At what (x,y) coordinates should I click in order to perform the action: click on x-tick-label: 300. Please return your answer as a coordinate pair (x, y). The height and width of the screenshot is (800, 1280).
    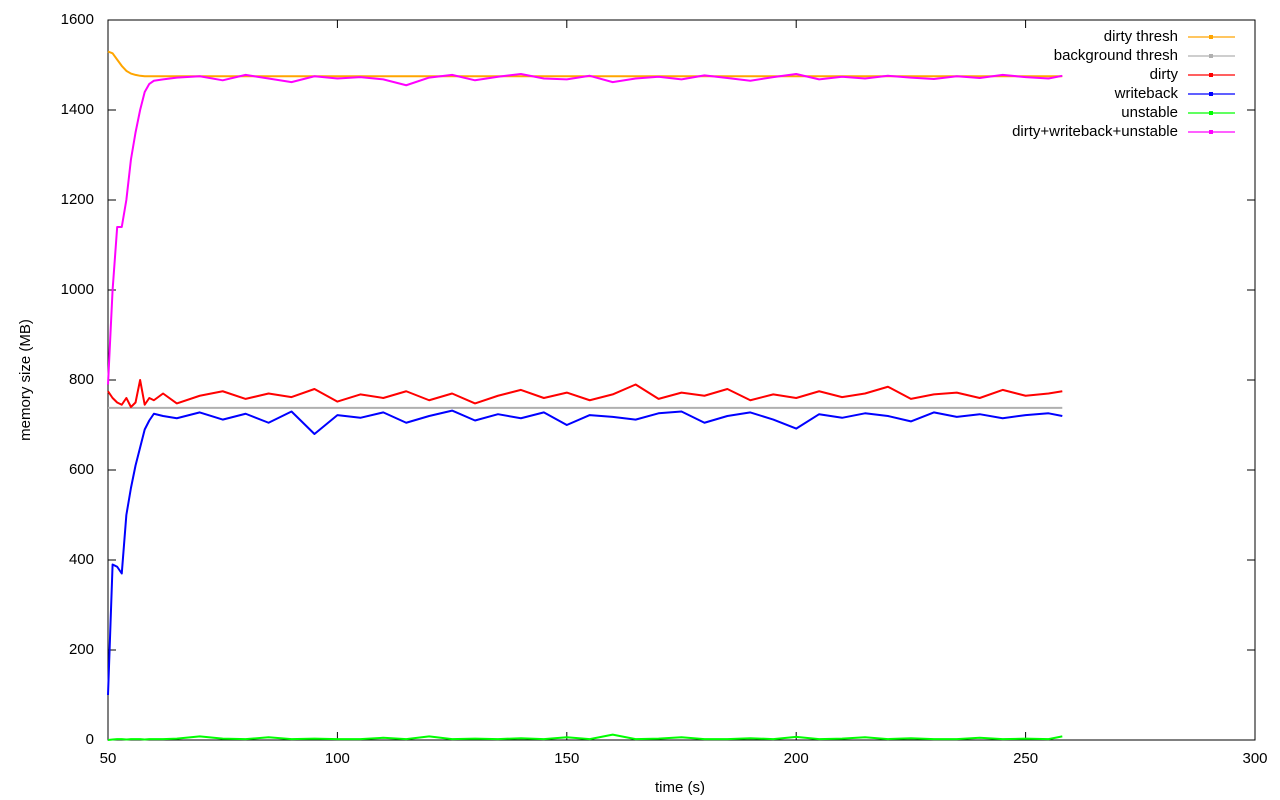
    Looking at the image, I should click on (1254, 758).